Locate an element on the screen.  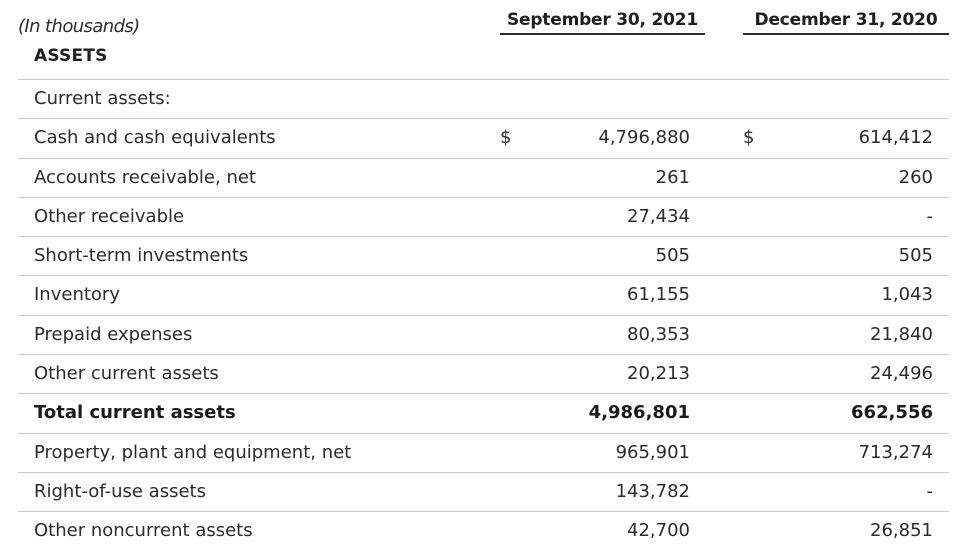
value-2021: 80,353 is located at coordinates (658, 334).